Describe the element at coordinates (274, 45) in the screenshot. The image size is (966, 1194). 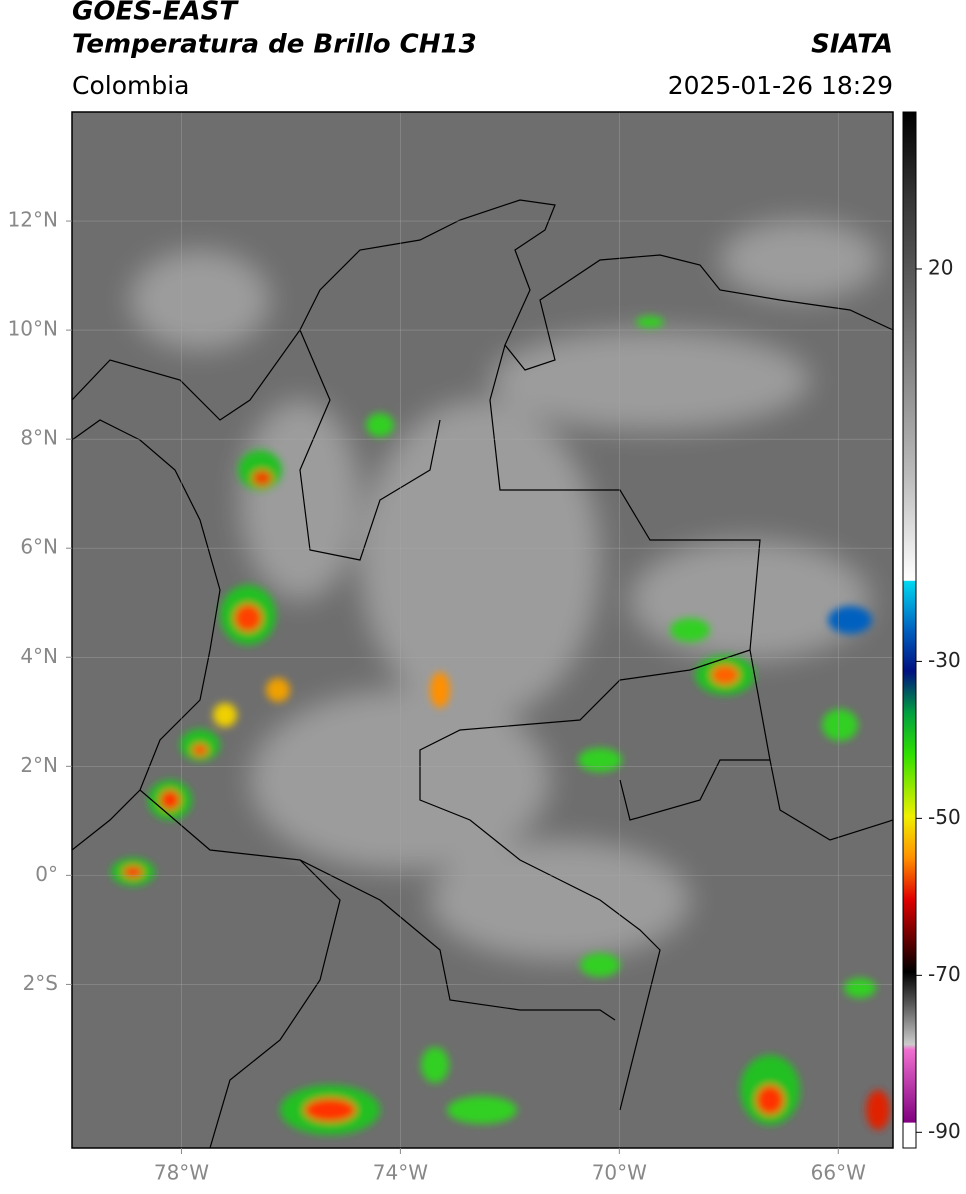
I see `subtitle: Temperatura de Brillo CH13` at that location.